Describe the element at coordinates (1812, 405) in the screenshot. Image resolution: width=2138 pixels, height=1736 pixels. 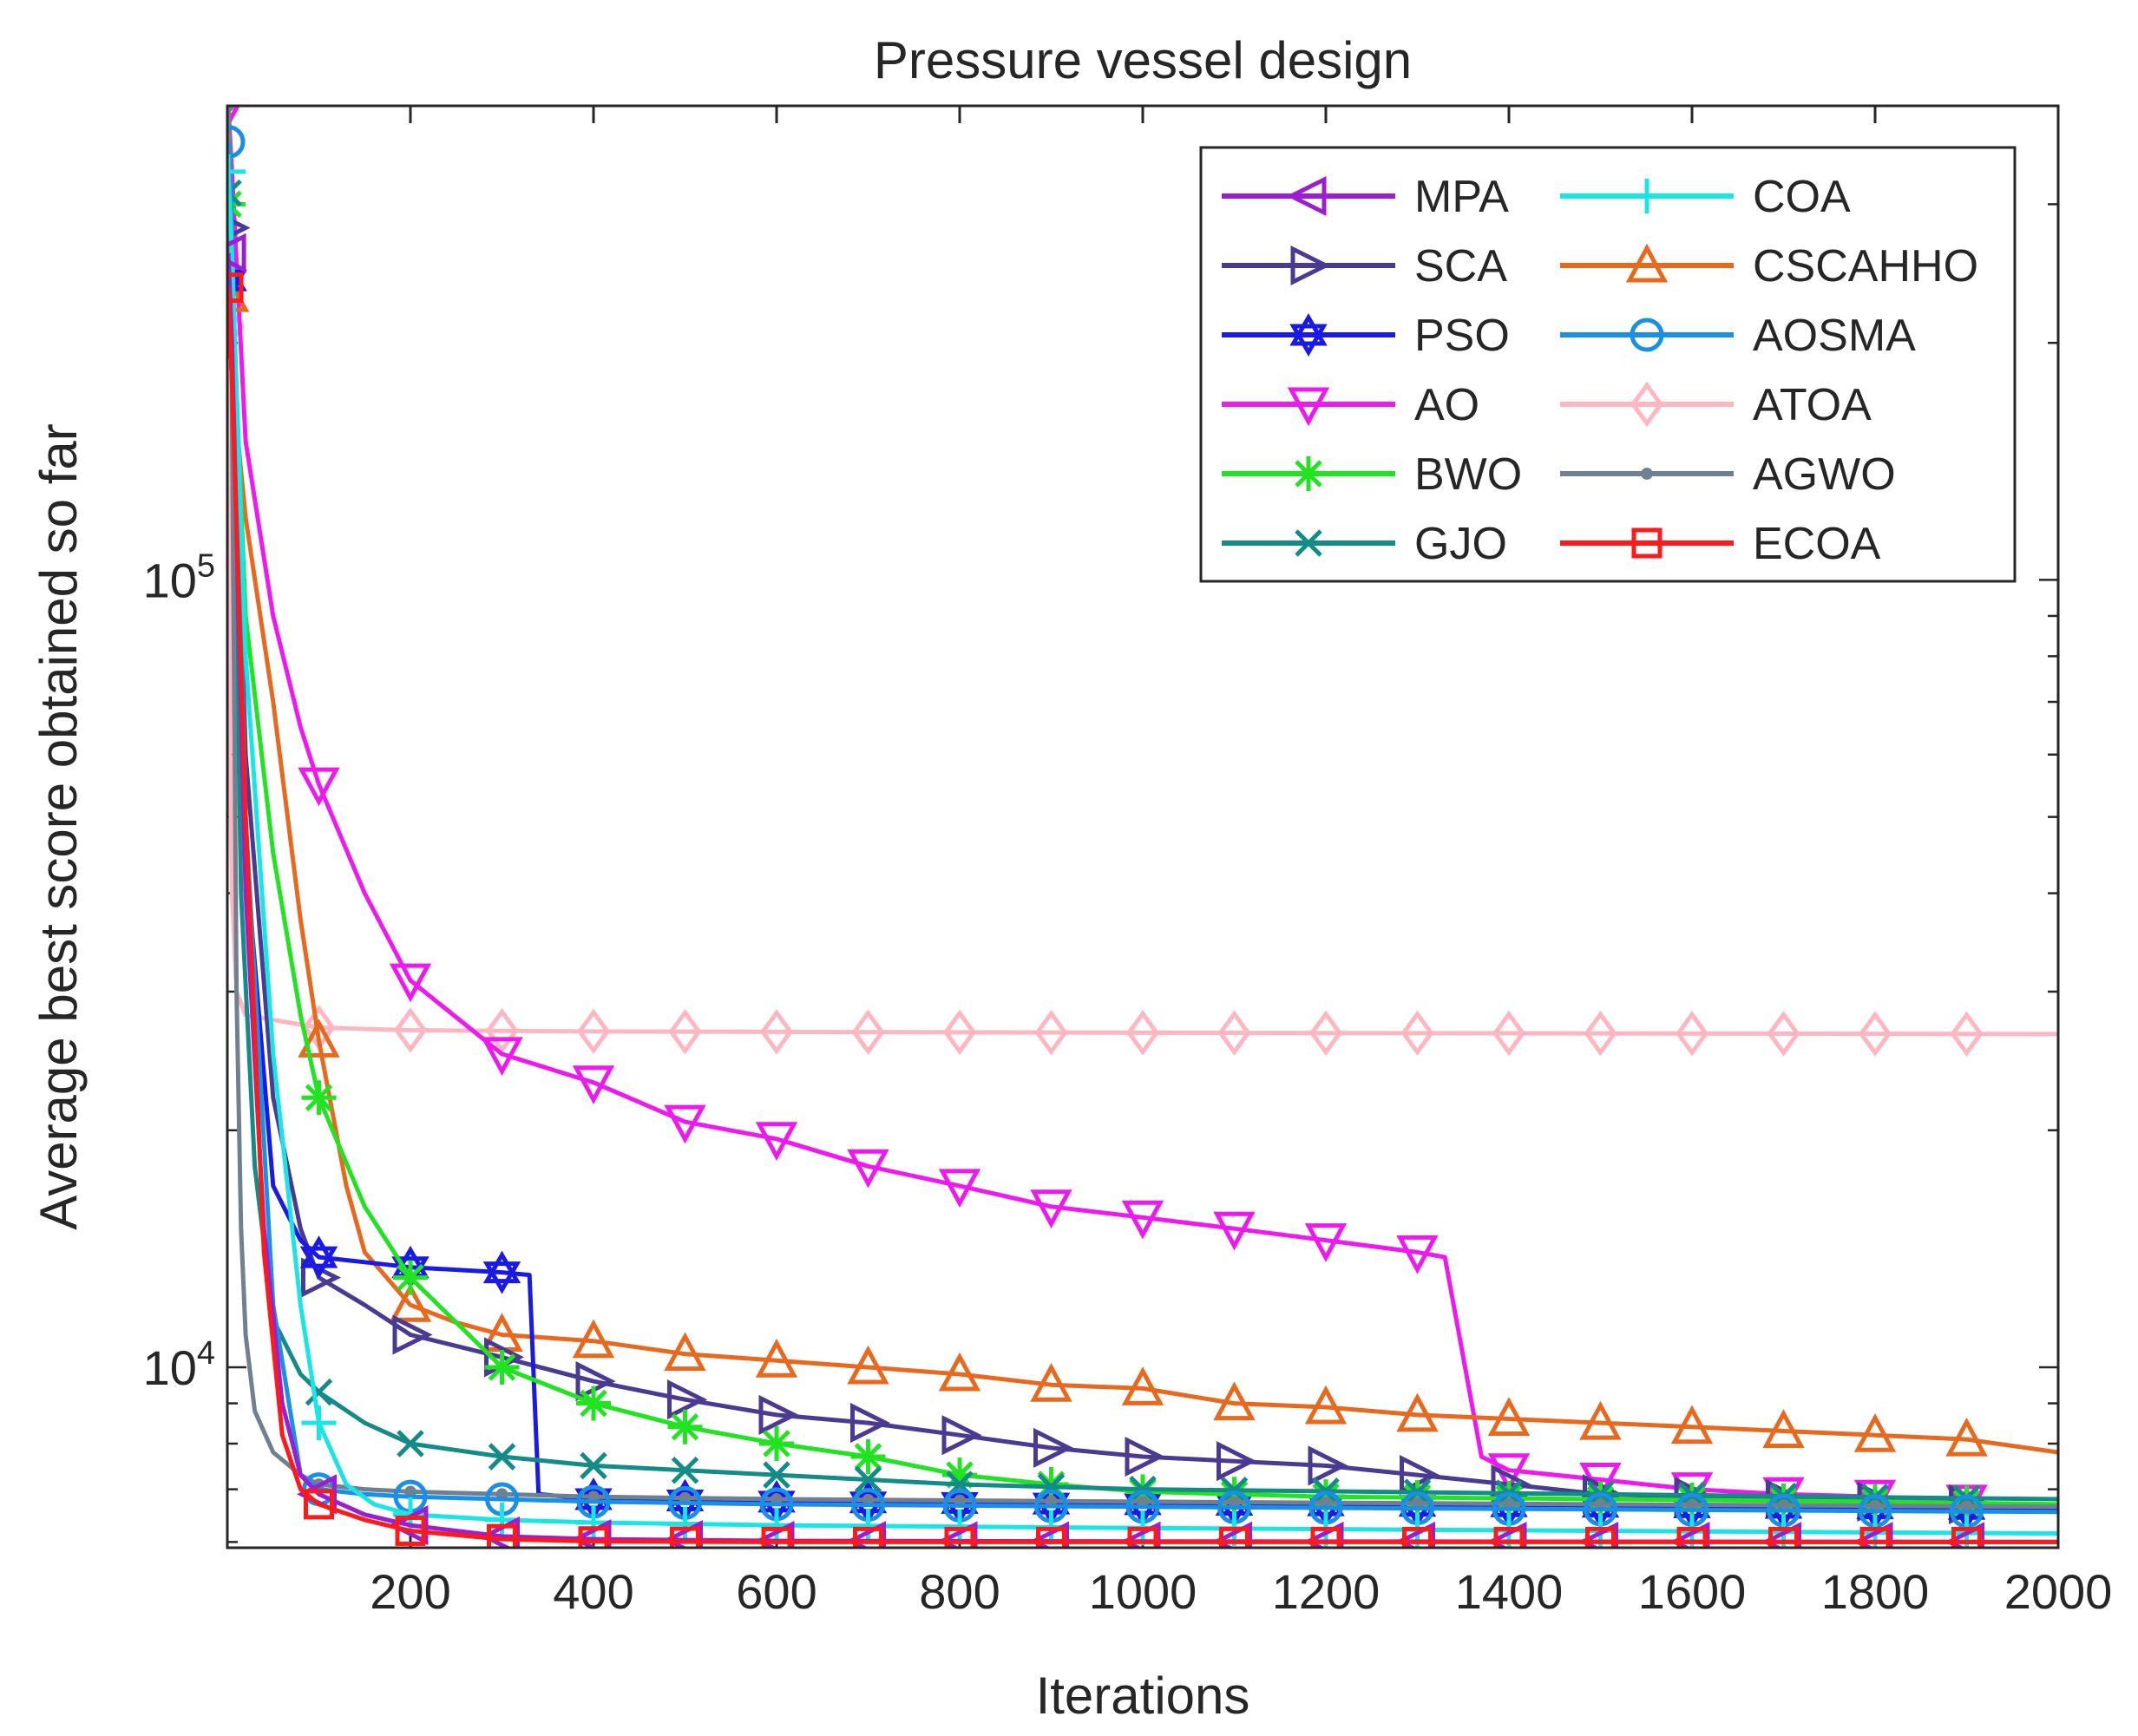
I see `legend-label-atoa: ATOA` at that location.